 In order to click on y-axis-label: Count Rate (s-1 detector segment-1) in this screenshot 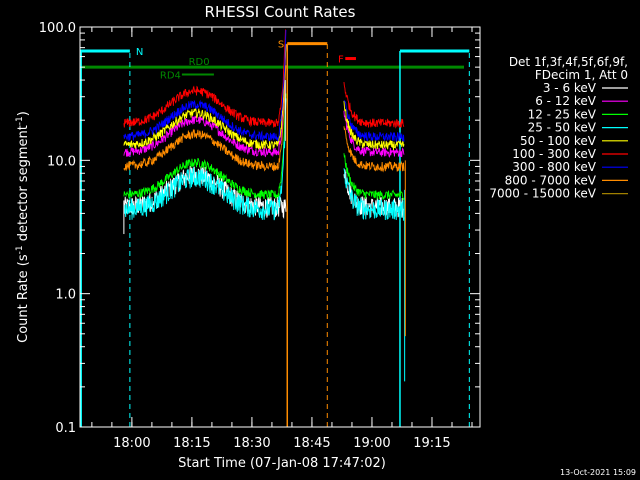, I will do `click(23, 227)`.